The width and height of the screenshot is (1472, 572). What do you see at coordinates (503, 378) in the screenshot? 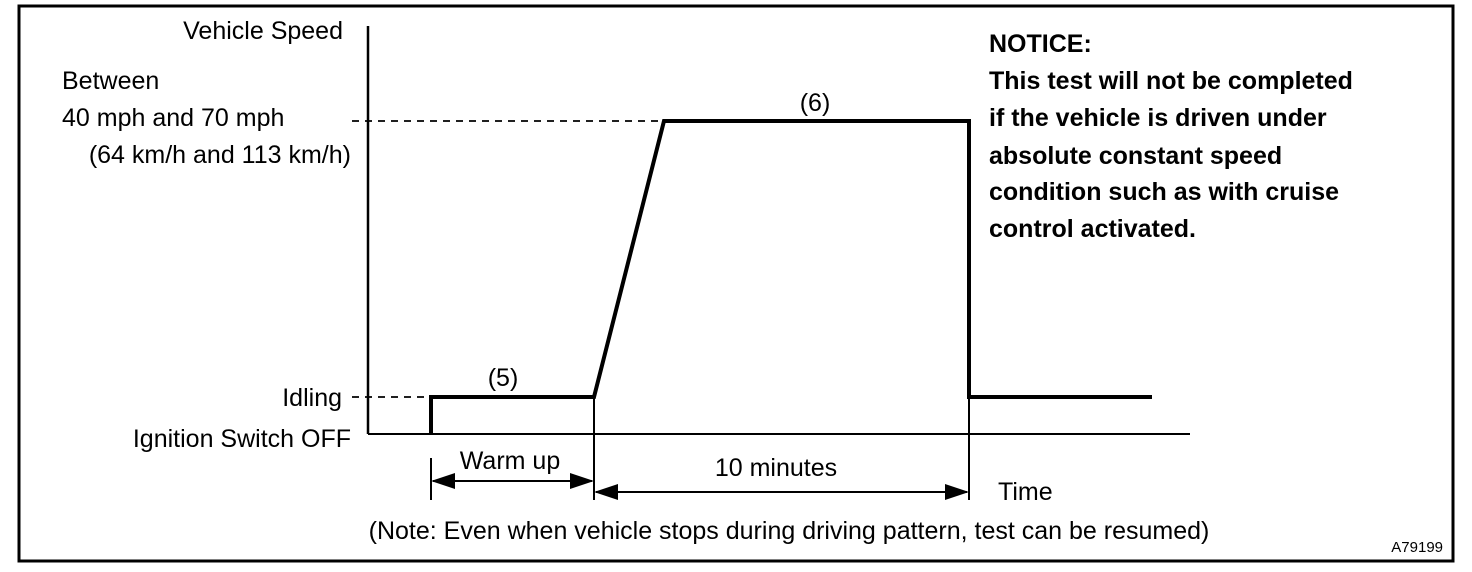
I see `segment-5-label: (5)` at bounding box center [503, 378].